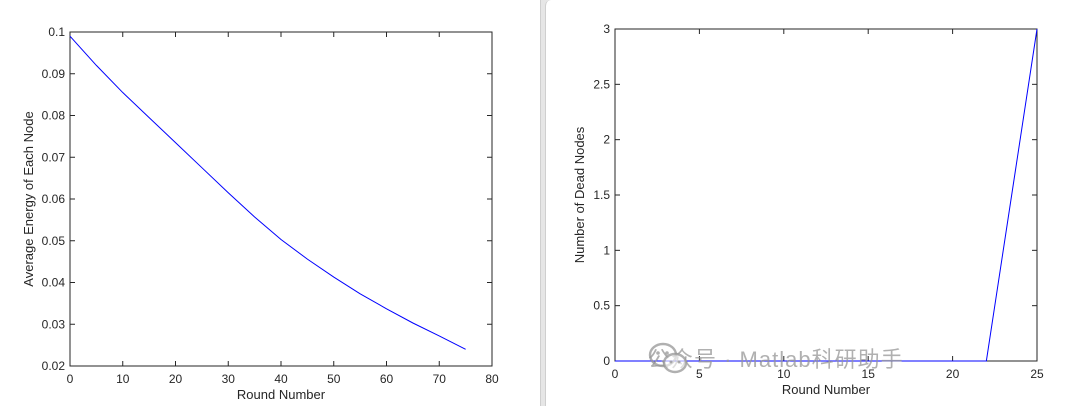 The image size is (1080, 406). What do you see at coordinates (387, 379) in the screenshot?
I see `x-tick-label: 60` at bounding box center [387, 379].